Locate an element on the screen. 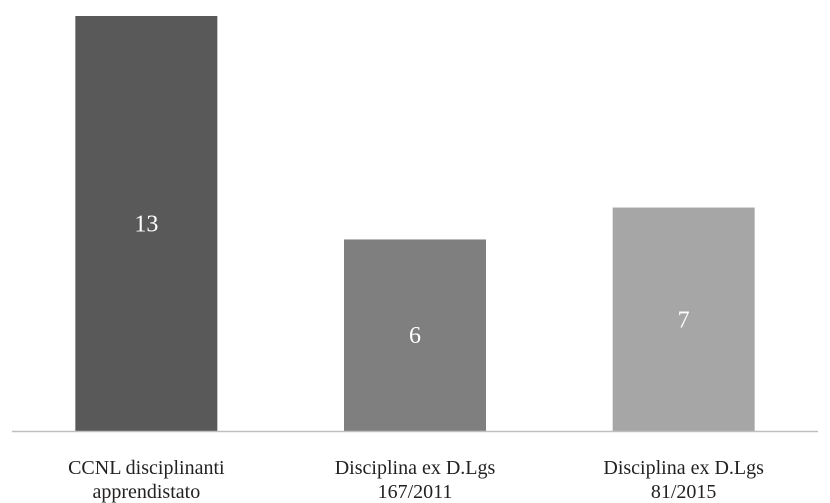  category-label-1-line-2: apprendistato is located at coordinates (146, 492).